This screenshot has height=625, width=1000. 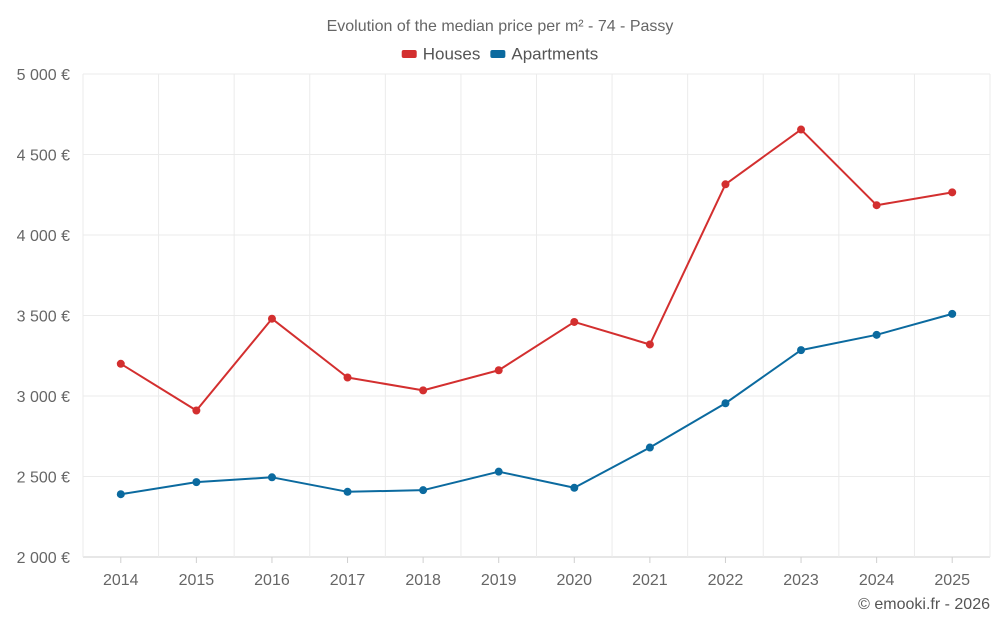 I want to click on y-tick-label: 4 500 €, so click(x=43, y=156).